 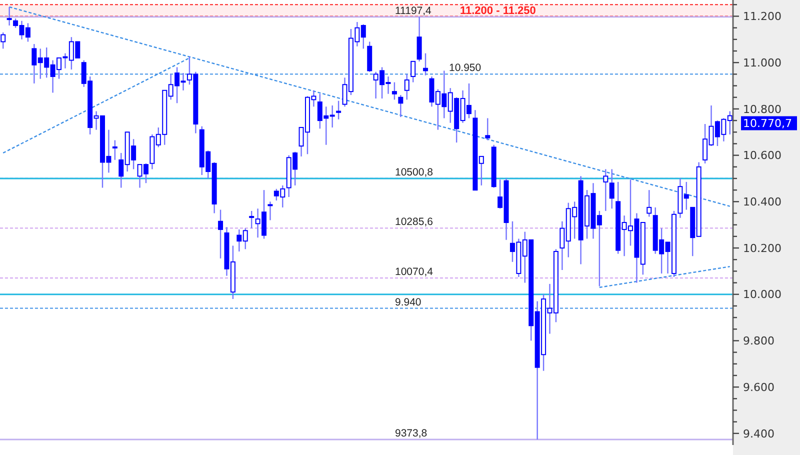 What do you see at coordinates (767, 123) in the screenshot?
I see `text: 10.770,7` at bounding box center [767, 123].